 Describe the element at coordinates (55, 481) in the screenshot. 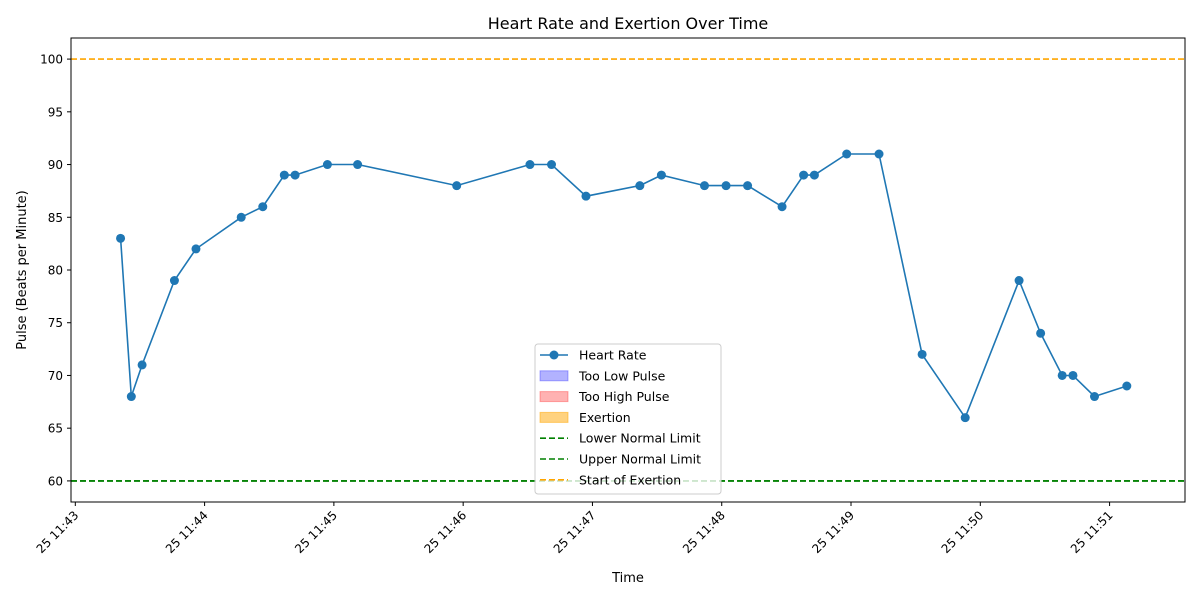

I see `y-tick-label: 60` at that location.